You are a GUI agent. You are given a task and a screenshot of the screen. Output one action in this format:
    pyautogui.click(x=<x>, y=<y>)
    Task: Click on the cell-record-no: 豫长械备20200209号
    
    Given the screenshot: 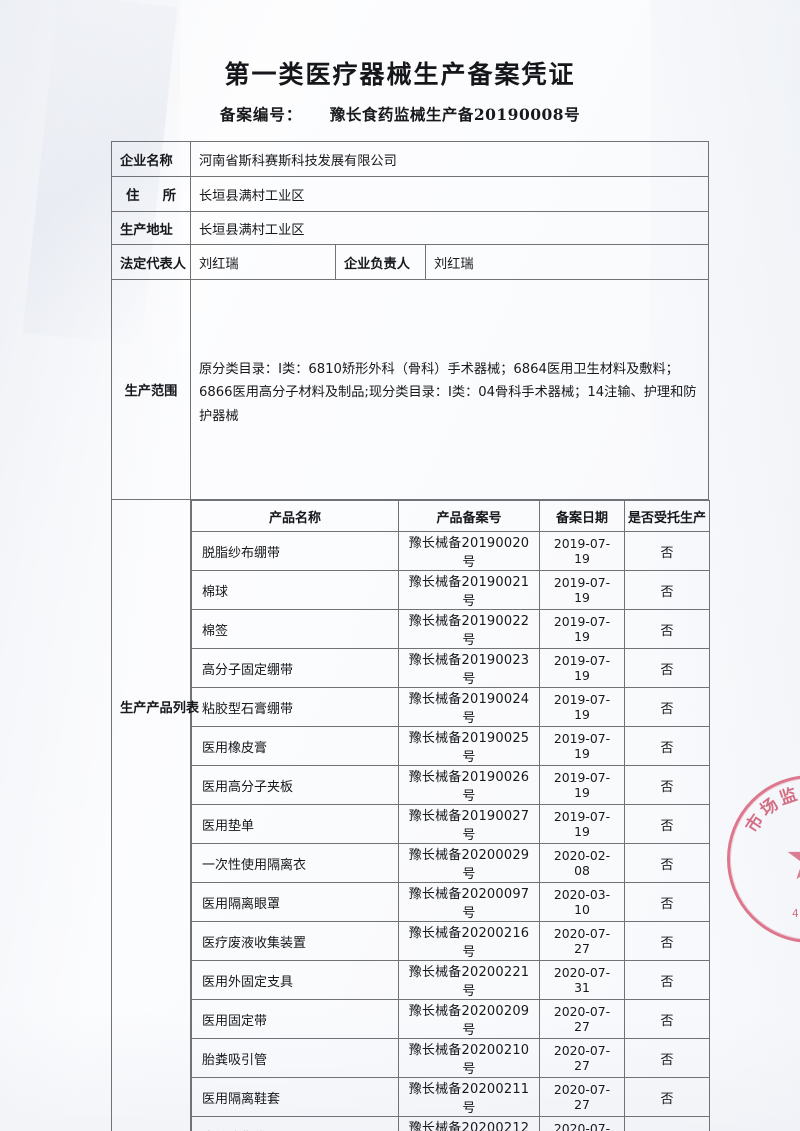 What is the action you would take?
    pyautogui.click(x=469, y=1019)
    